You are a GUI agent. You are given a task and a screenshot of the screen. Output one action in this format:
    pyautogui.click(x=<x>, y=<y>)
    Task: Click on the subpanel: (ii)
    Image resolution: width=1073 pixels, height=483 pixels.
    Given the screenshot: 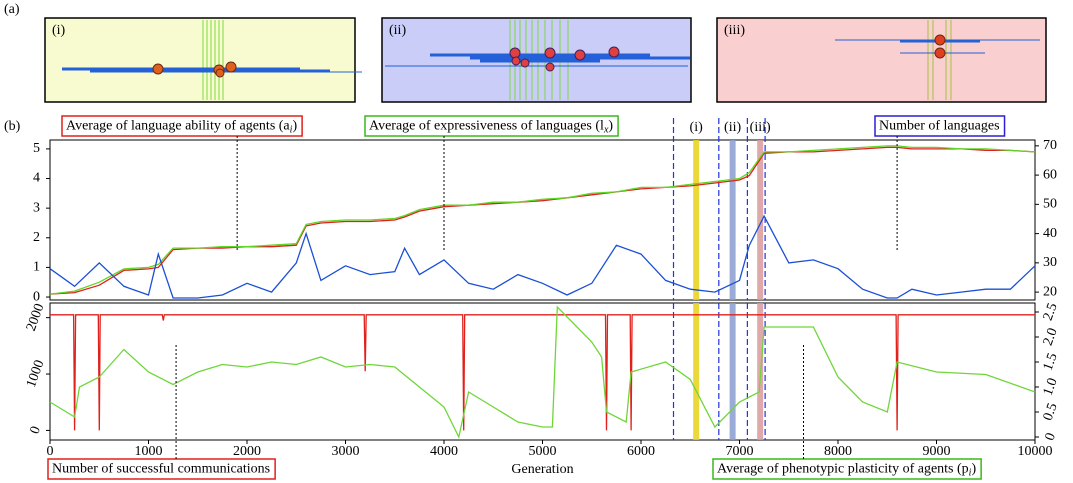 What is the action you would take?
    pyautogui.click(x=536, y=60)
    